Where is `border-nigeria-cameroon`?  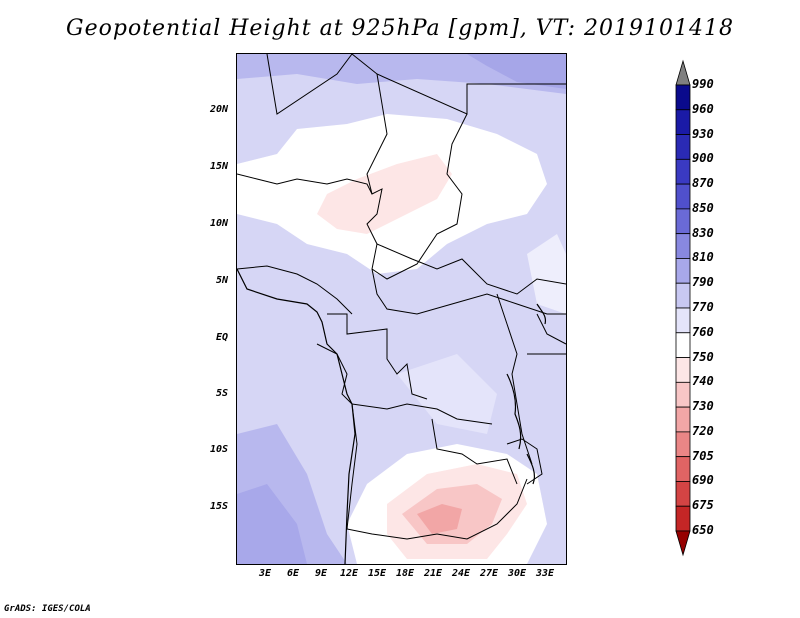
border-nigeria-cameroon is located at coordinates (295, 290).